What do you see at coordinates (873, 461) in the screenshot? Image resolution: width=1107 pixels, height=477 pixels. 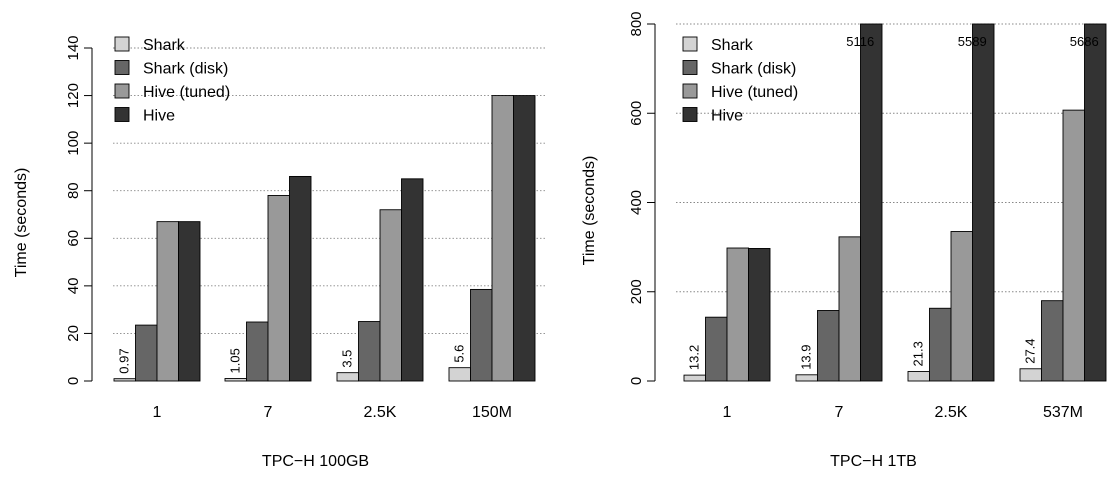 I see `x-axis-title: TPC−H 1TB` at bounding box center [873, 461].